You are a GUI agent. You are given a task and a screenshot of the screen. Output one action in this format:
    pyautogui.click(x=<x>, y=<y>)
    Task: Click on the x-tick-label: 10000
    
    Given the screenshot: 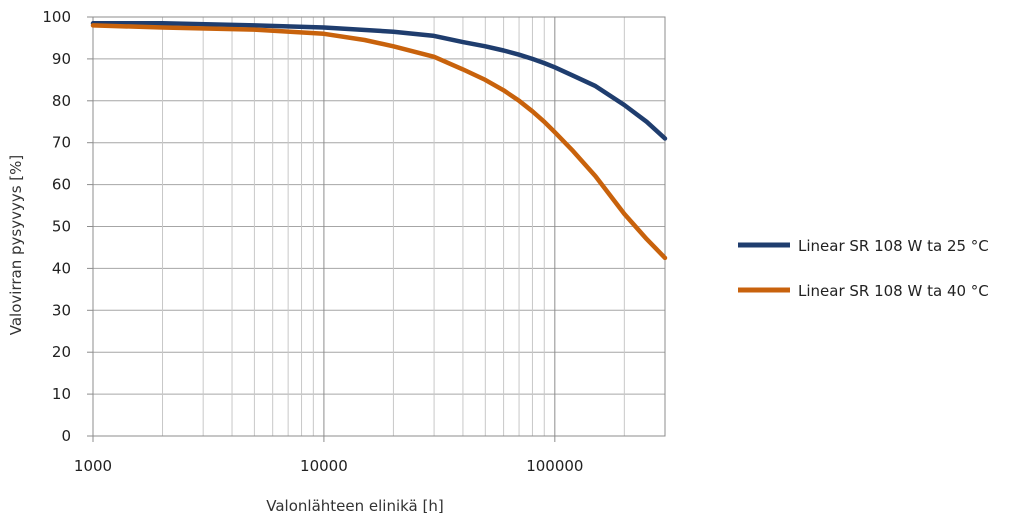 What is the action you would take?
    pyautogui.click(x=324, y=466)
    